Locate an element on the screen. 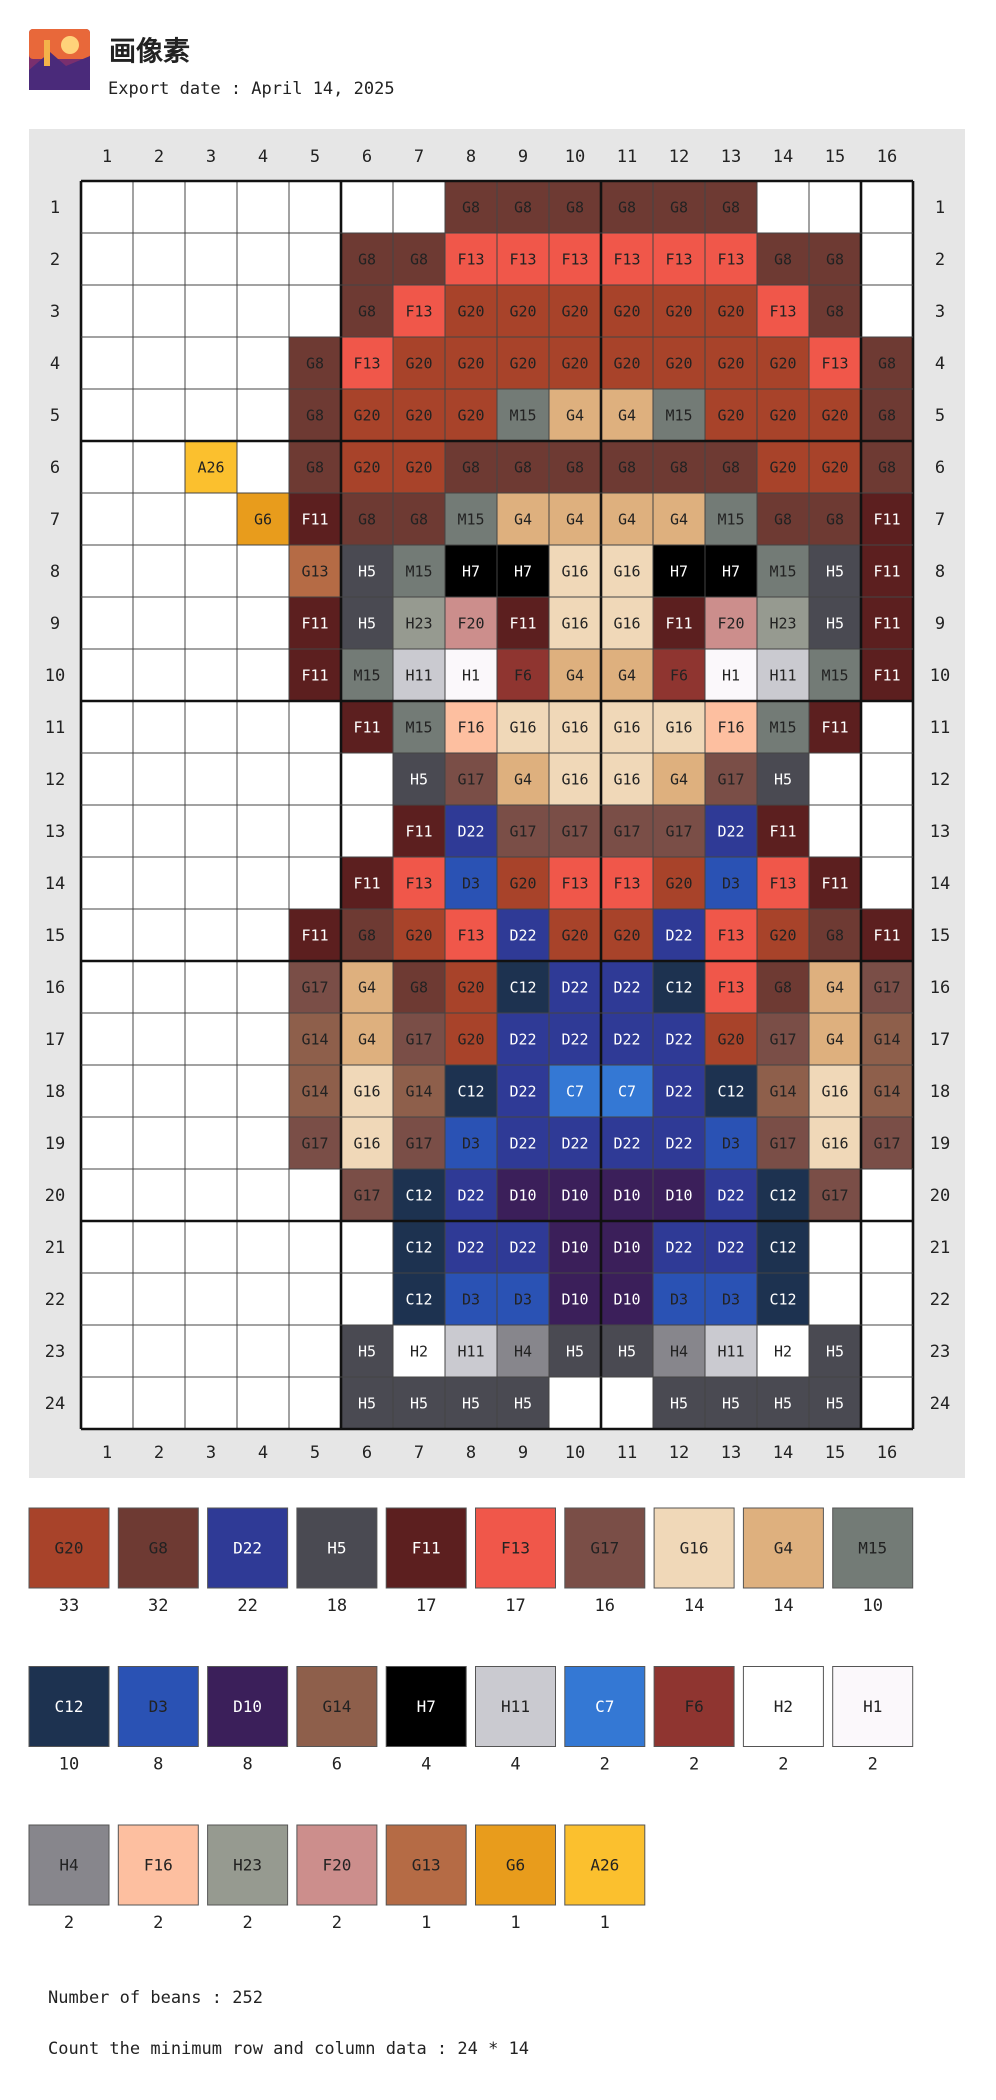 The width and height of the screenshot is (996, 2100). palette-count: 16 is located at coordinates (605, 1606).